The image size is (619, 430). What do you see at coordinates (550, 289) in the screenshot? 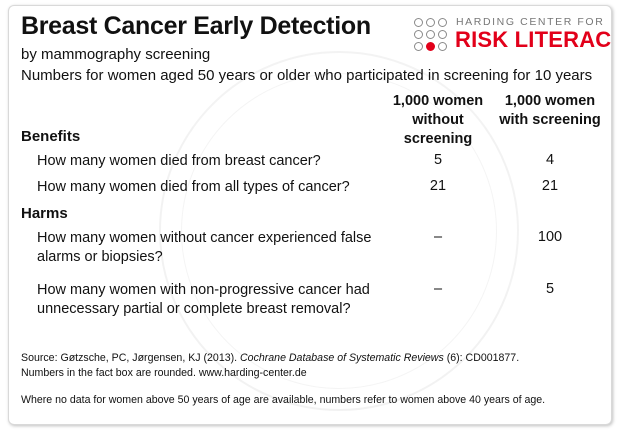
I see `harm-value-with: 5` at bounding box center [550, 289].